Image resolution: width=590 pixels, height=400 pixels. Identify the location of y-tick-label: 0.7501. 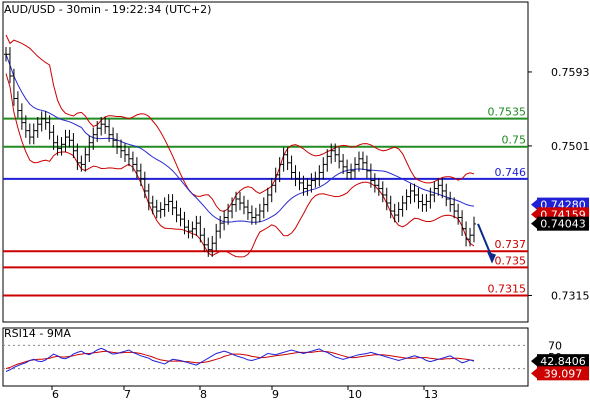
(570, 146).